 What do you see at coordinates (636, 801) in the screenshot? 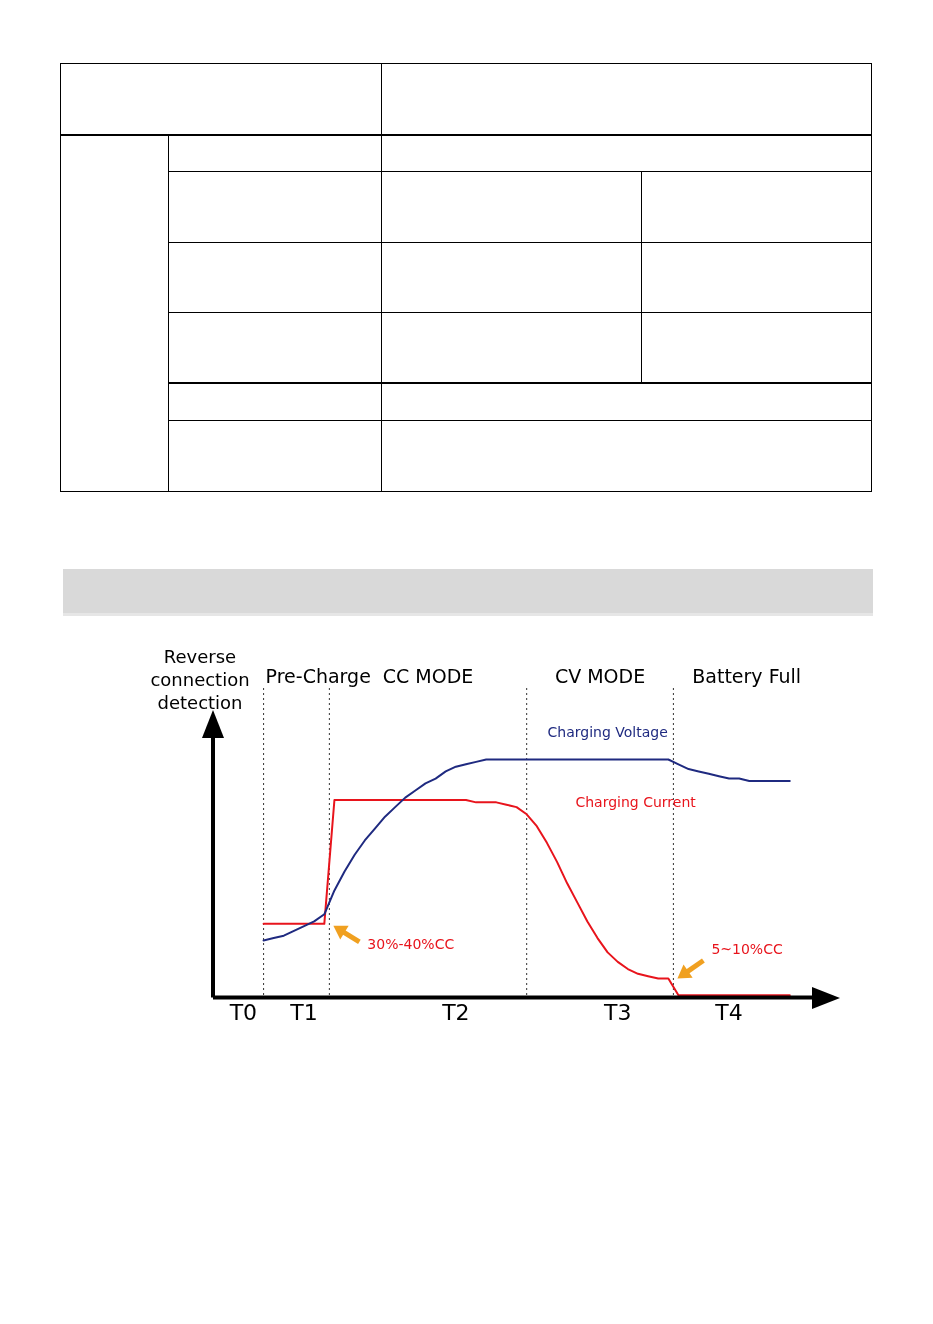
I see `text: Charging Current` at bounding box center [636, 801].